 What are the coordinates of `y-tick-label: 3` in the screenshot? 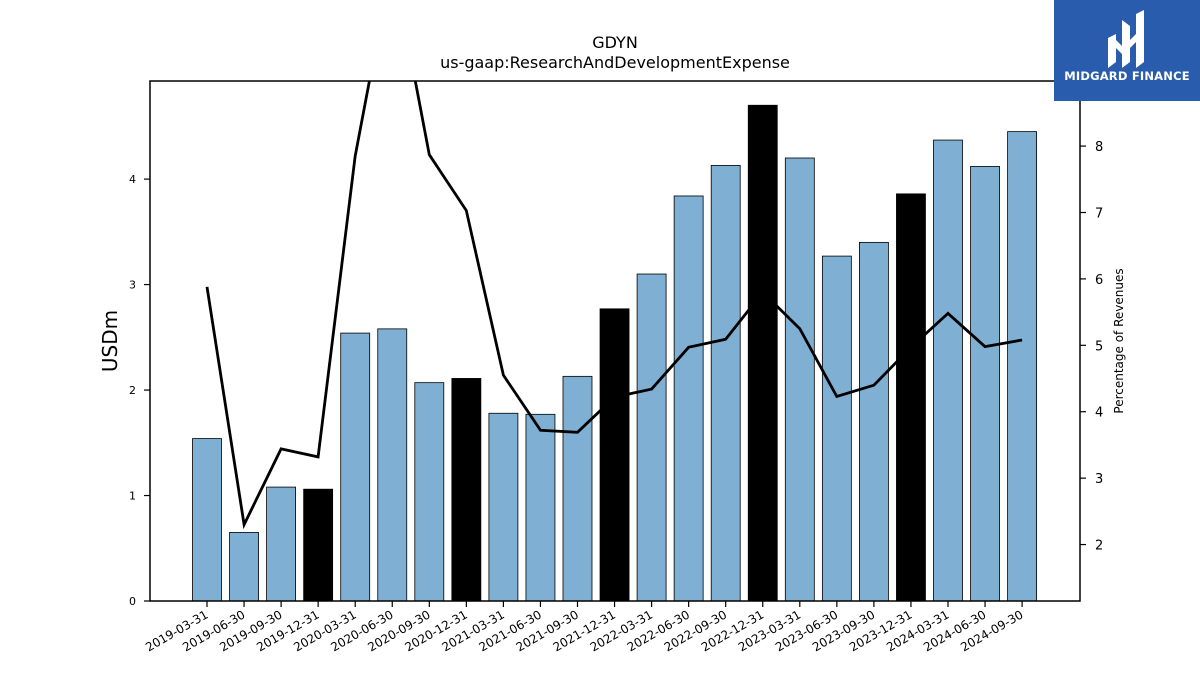 It's located at (132, 285).